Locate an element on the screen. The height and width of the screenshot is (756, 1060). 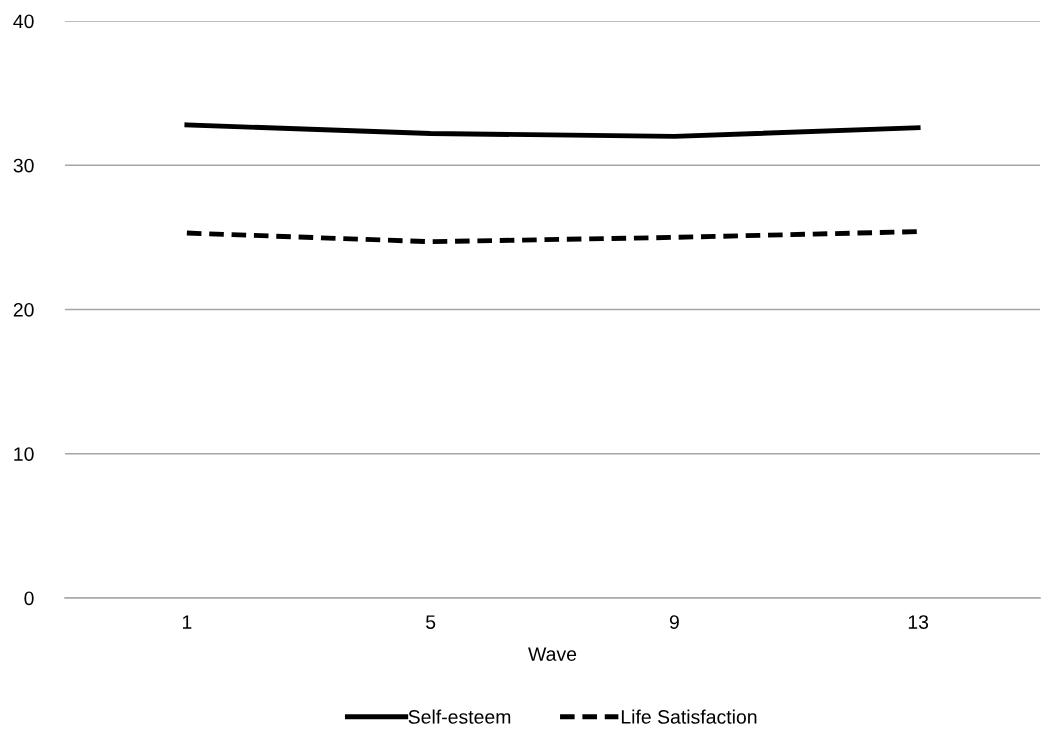
x-tick-label: 13 is located at coordinates (918, 622).